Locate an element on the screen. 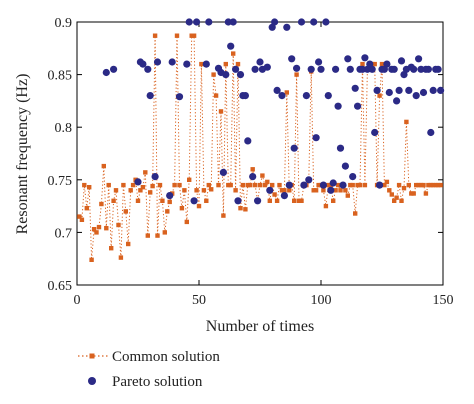 The image size is (474, 404). x-tick-label: 50 is located at coordinates (199, 300).